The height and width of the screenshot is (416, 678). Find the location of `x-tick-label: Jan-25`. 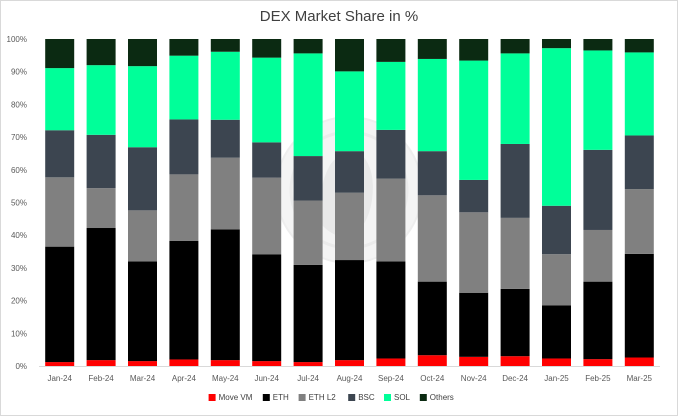

x-tick-label: Jan-25 is located at coordinates (556, 378).